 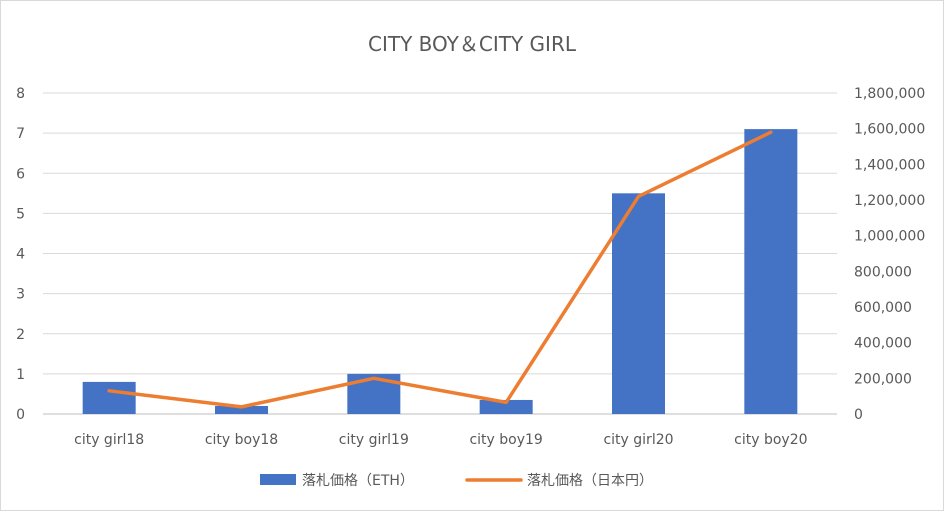 What do you see at coordinates (889, 165) in the screenshot?
I see `right-axis-tick-label: 1,400,000` at bounding box center [889, 165].